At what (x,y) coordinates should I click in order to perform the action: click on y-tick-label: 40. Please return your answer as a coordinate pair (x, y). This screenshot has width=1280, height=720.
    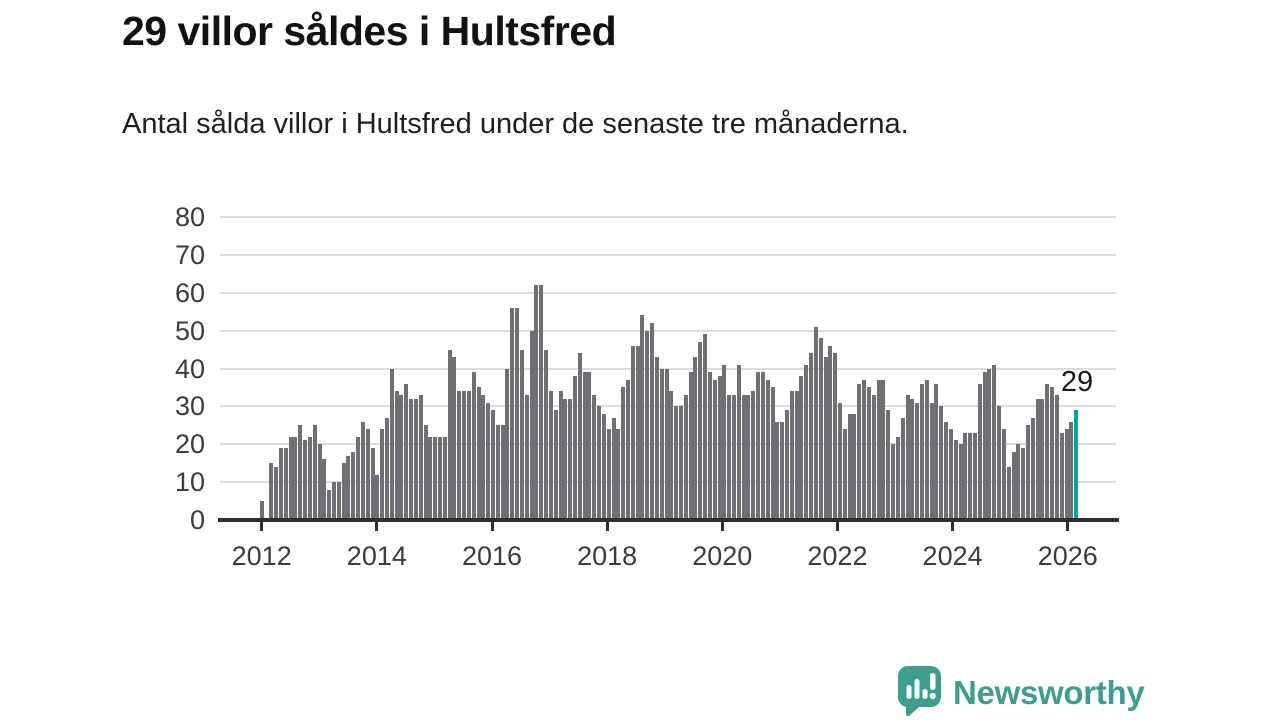
    Looking at the image, I should click on (189, 368).